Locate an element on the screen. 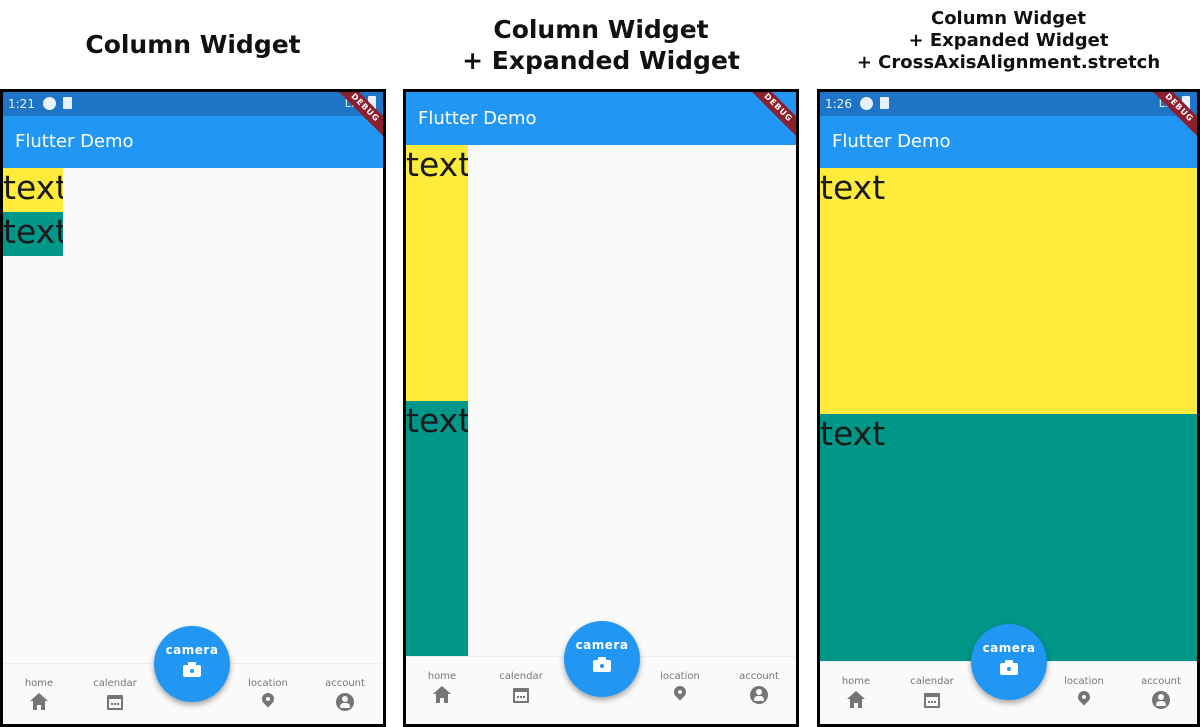 This screenshot has height=727, width=1200. heading-column-expanded: Column Widget + Expanded Widget is located at coordinates (601, 45).